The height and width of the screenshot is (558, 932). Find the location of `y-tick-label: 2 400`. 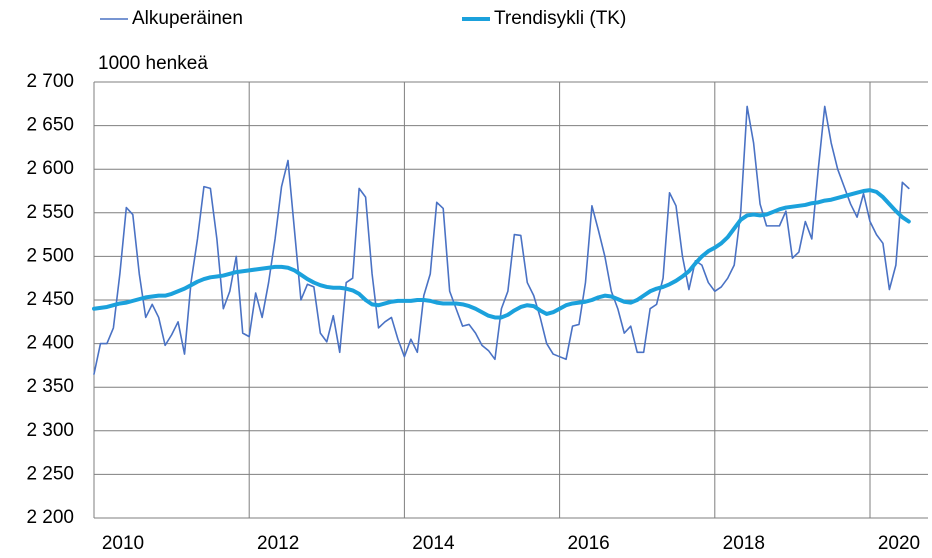

y-tick-label: 2 400 is located at coordinates (50, 343).